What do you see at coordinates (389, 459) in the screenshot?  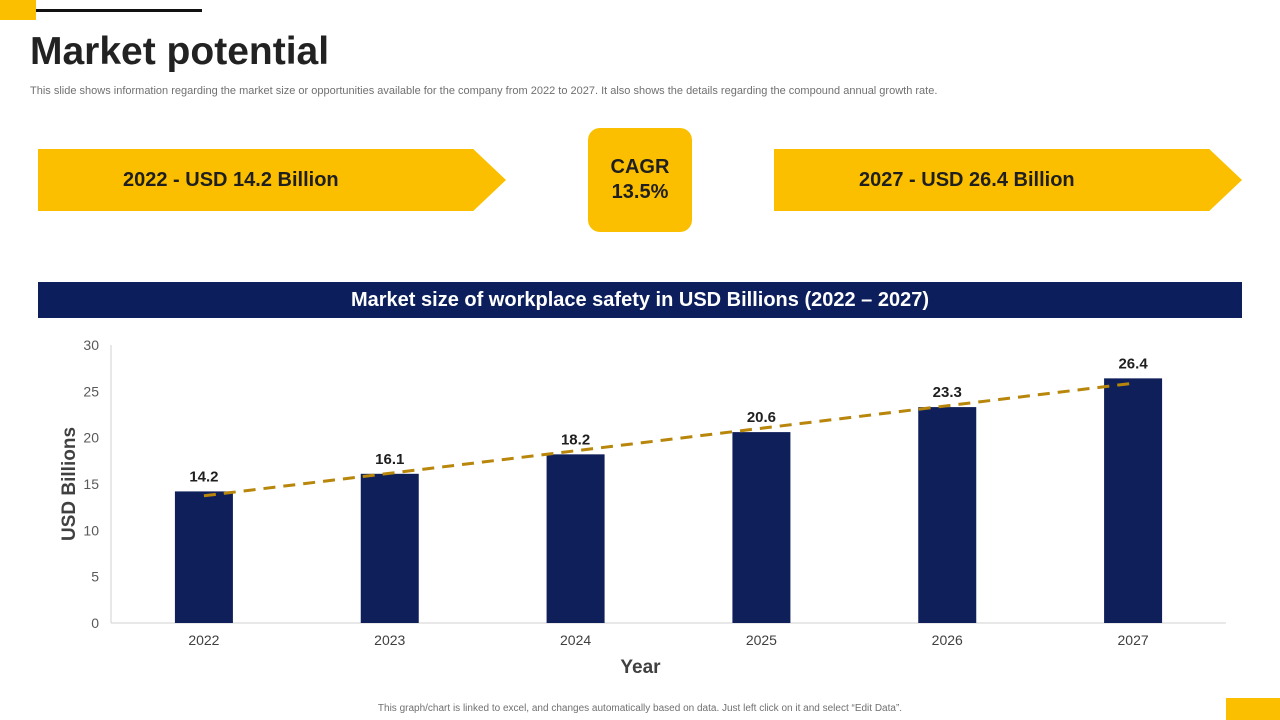 I see `data-label: 16.1` at bounding box center [389, 459].